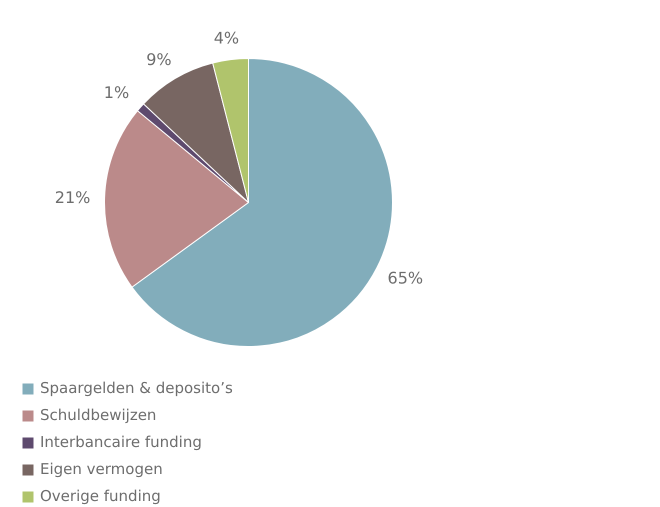  Describe the element at coordinates (101, 469) in the screenshot. I see `legend-label: Eigen vermogen` at that location.